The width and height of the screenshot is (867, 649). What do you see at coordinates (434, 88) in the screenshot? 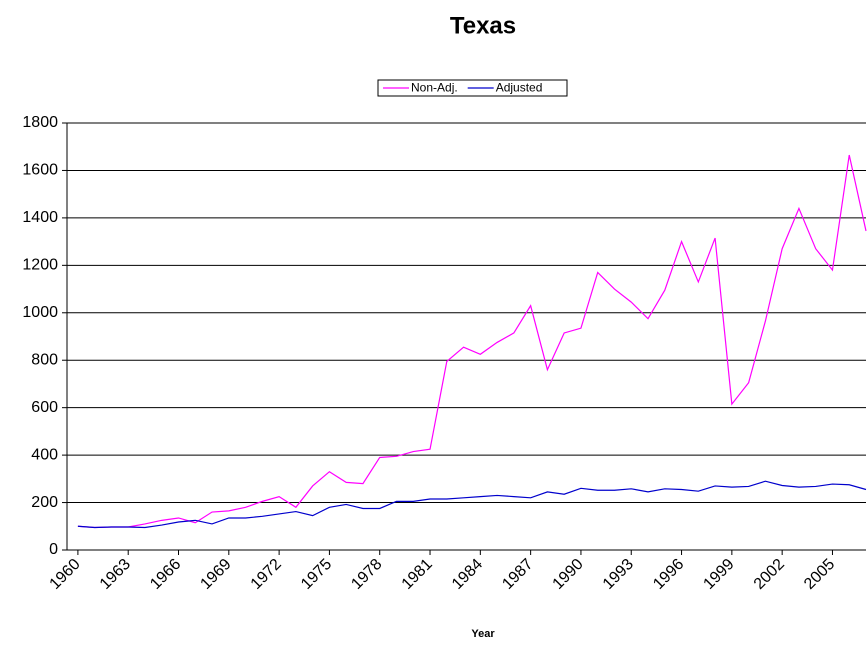
I see `legend-label: Non-Adj.` at bounding box center [434, 88].